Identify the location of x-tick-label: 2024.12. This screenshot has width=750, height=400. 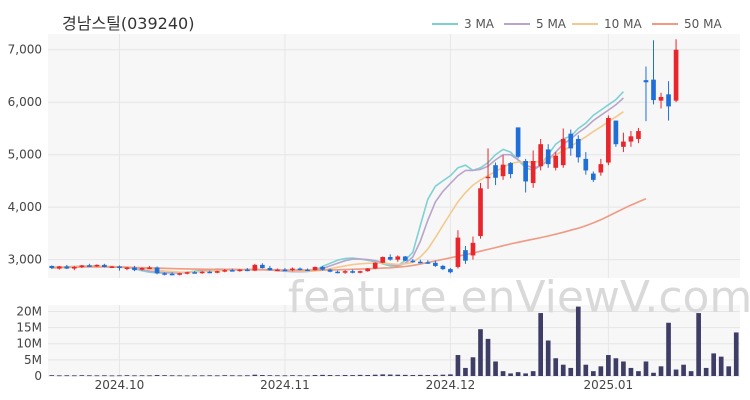
(451, 385).